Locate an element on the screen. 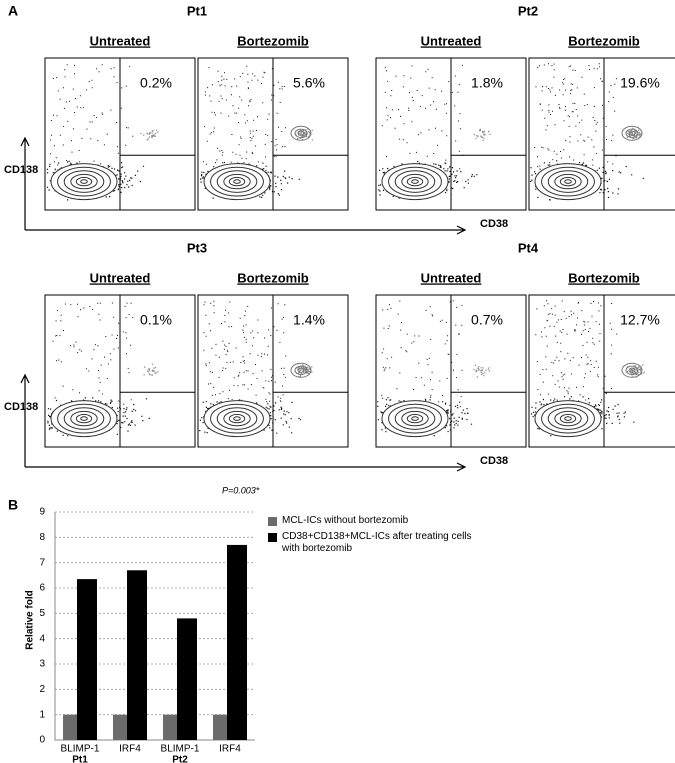  patient-label: Pt3 is located at coordinates (197, 247).